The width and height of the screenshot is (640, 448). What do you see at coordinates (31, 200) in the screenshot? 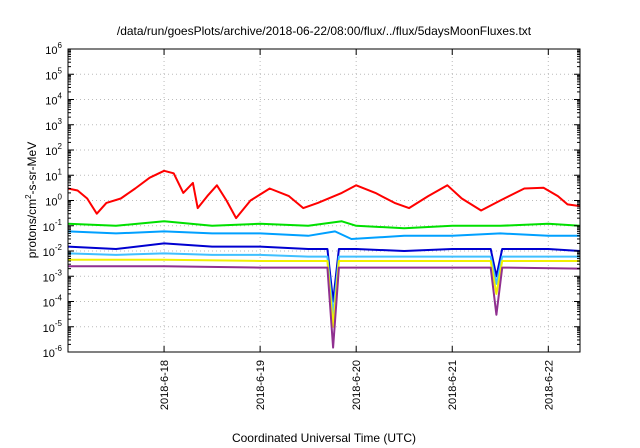
I see `y-axis-label: protons/cm2-s-sr-MeV` at bounding box center [31, 200].